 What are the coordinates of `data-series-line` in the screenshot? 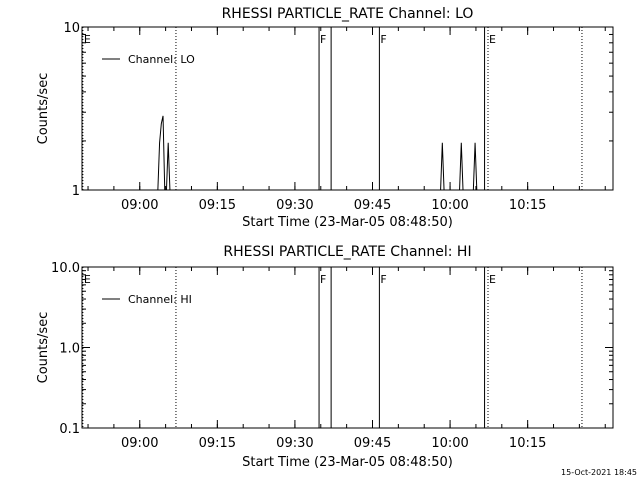 It's located at (313, 153).